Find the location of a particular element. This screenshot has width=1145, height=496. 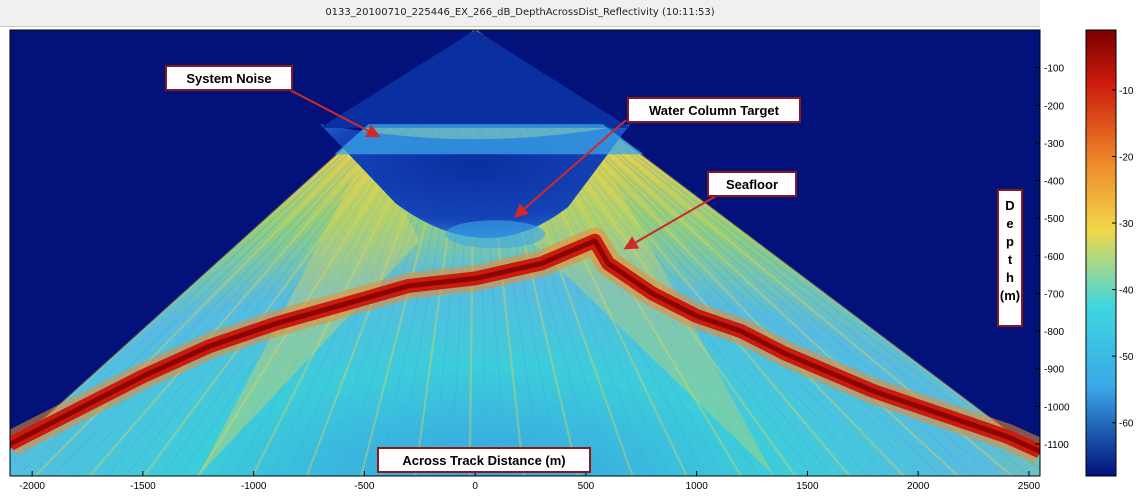

colorbar-tick-label: -60 is located at coordinates (1126, 424).